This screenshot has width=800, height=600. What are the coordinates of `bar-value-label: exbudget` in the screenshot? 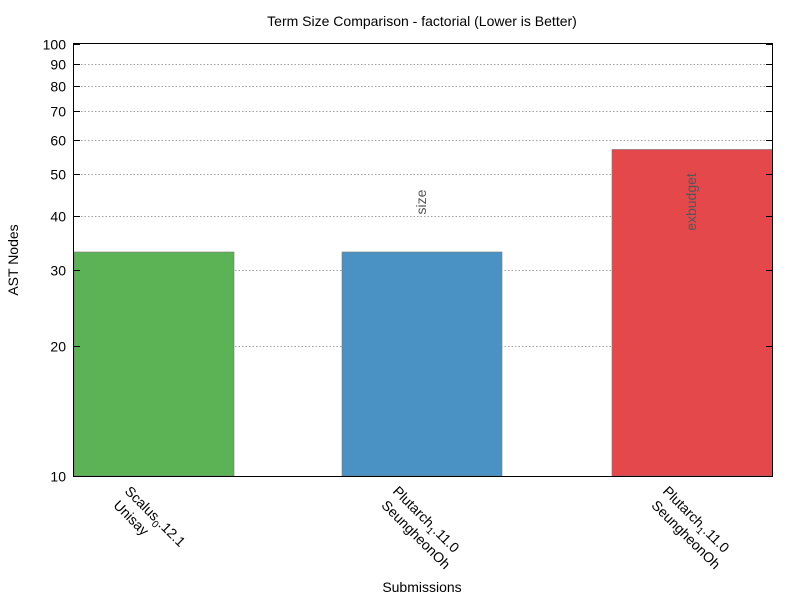 It's located at (691, 202).